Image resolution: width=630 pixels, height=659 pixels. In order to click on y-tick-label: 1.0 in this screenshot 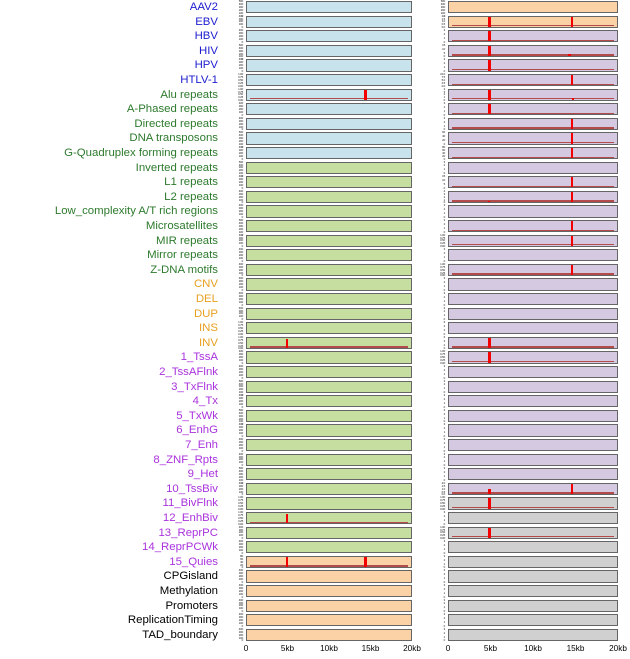, I will do `click(443, 488)`.